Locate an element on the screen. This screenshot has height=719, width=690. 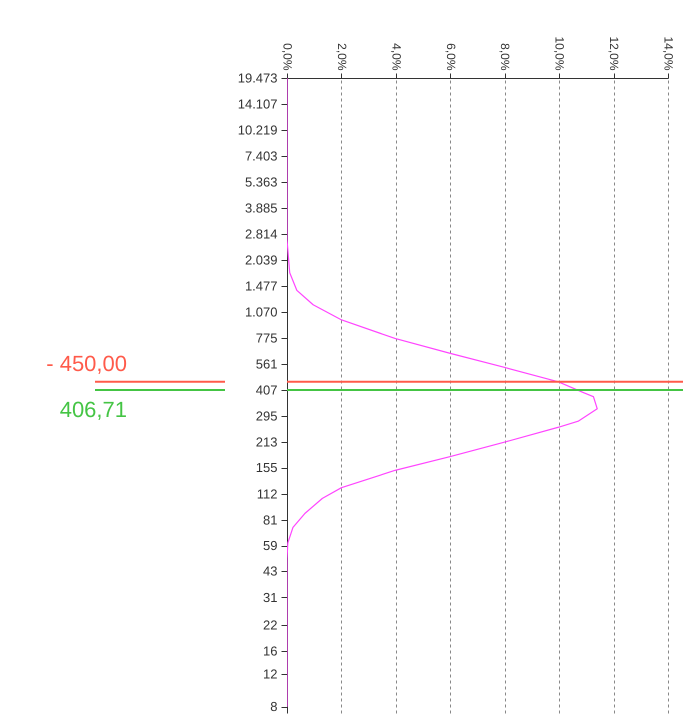
y-tick-label: 10.219 is located at coordinates (258, 130).